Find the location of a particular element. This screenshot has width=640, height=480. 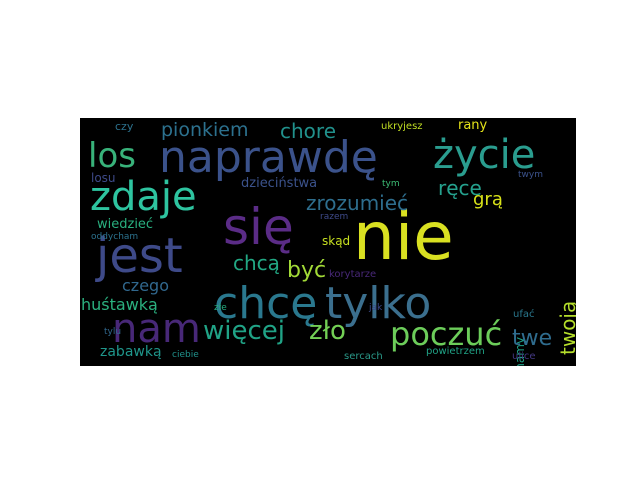

word-losu: losu is located at coordinates (103, 178).